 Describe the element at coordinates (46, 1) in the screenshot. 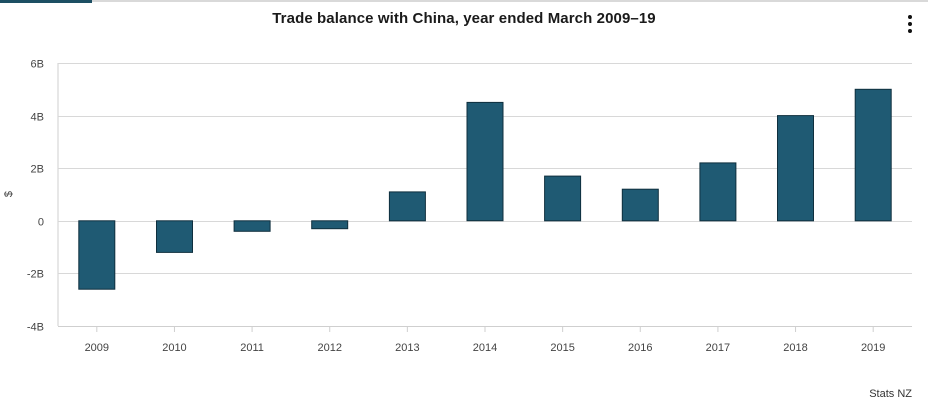

I see `active-tab-indicator` at that location.